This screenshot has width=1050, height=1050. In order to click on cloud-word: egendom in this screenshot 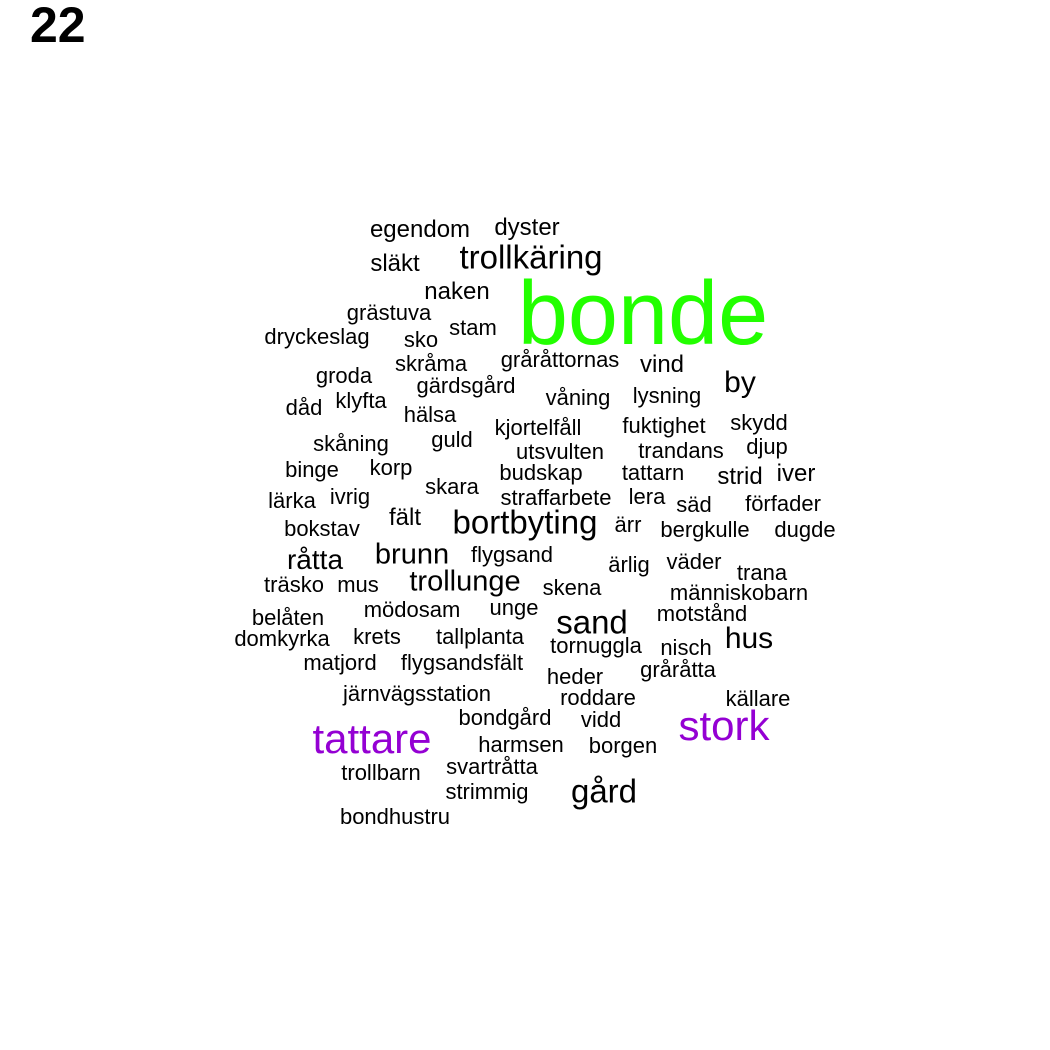, I will do `click(420, 229)`.